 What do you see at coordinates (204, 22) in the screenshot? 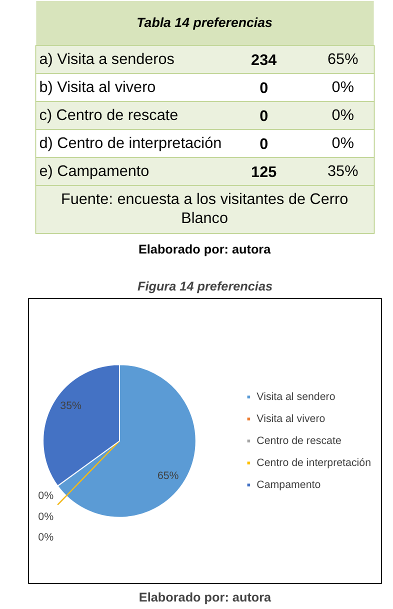
I see `text: Tabla 14 preferencias` at bounding box center [204, 22].